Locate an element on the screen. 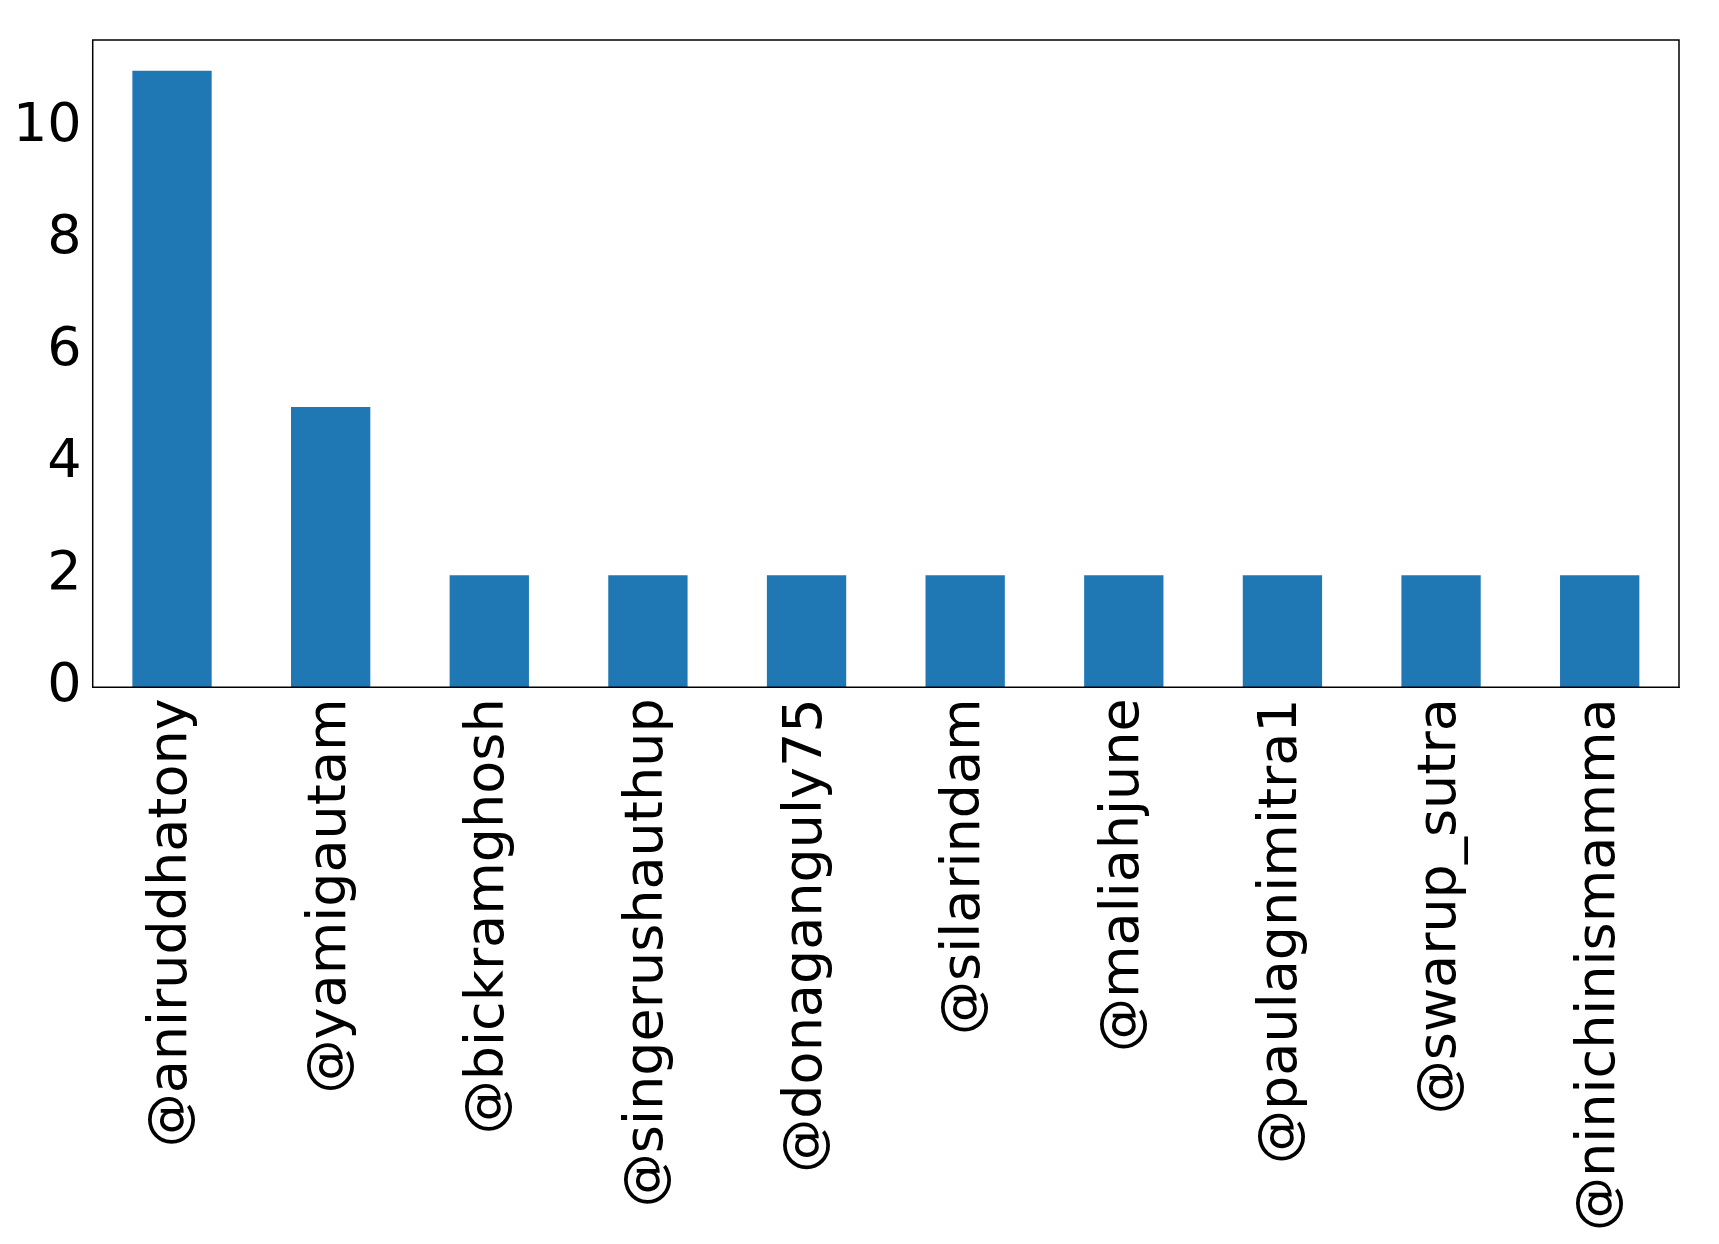 The height and width of the screenshot is (1244, 1719). x-tick-label: @silarindam is located at coordinates (961, 866).